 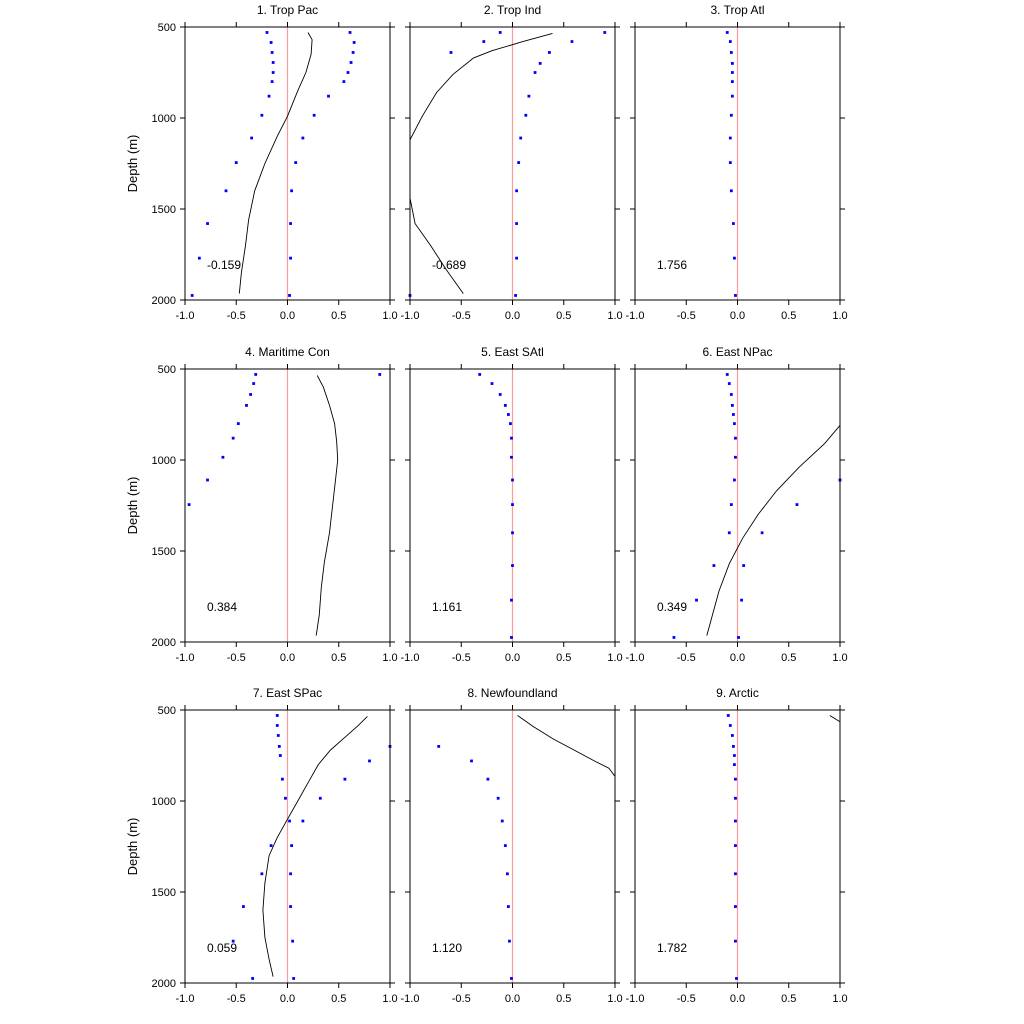 What do you see at coordinates (672, 948) in the screenshot?
I see `panel-value-label: 1.782` at bounding box center [672, 948].